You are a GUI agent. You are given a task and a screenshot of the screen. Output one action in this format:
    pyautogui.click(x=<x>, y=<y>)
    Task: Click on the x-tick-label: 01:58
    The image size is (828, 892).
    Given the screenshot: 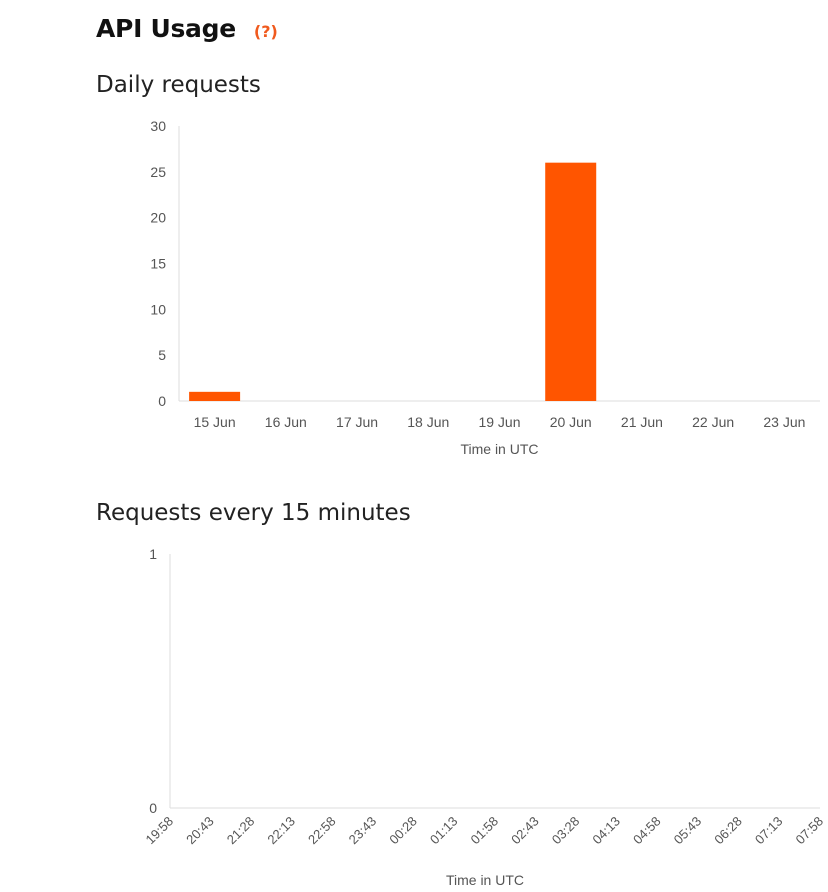 What is the action you would take?
    pyautogui.click(x=485, y=831)
    